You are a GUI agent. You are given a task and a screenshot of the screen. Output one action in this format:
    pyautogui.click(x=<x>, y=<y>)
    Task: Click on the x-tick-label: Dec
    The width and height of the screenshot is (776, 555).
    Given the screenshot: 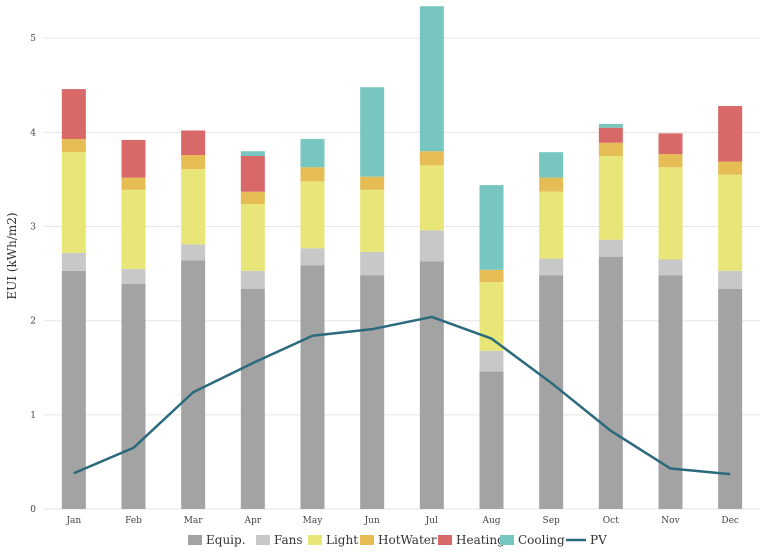 What is the action you would take?
    pyautogui.click(x=730, y=521)
    